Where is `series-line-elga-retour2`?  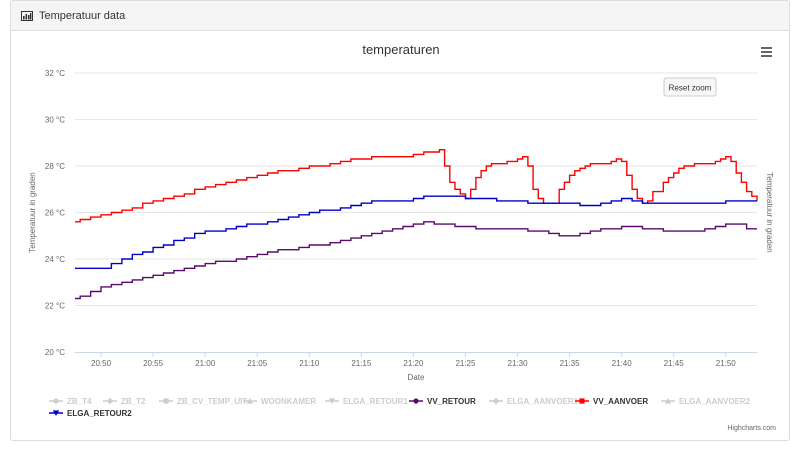
series-line-elga-retour2 is located at coordinates (416, 232).